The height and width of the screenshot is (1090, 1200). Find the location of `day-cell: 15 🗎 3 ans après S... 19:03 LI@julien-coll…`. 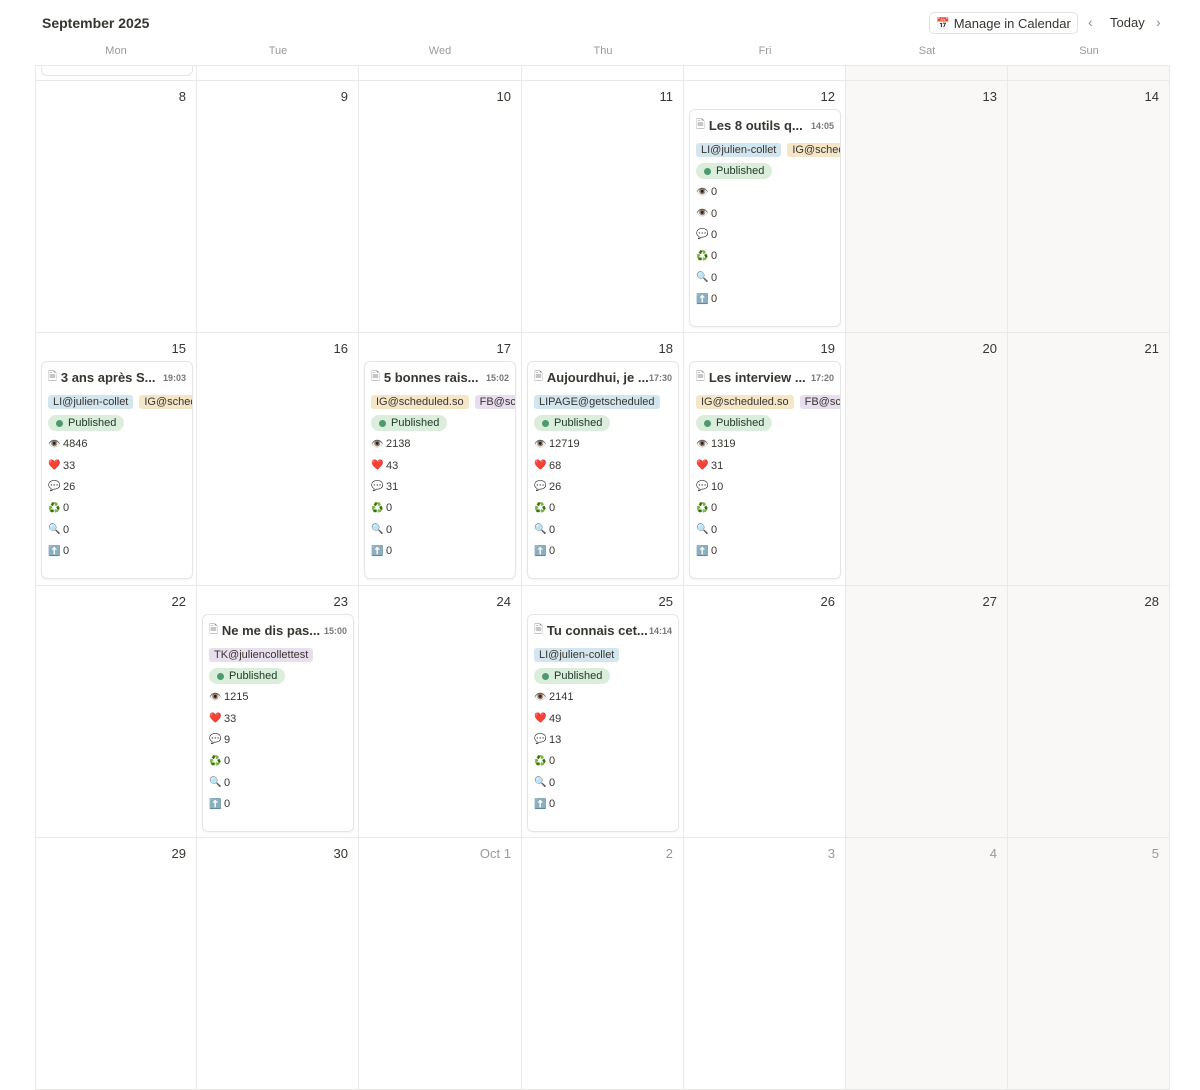

day-cell: 15 🗎 3 ans après S... 19:03 LI@julien-coll… is located at coordinates (116, 459).